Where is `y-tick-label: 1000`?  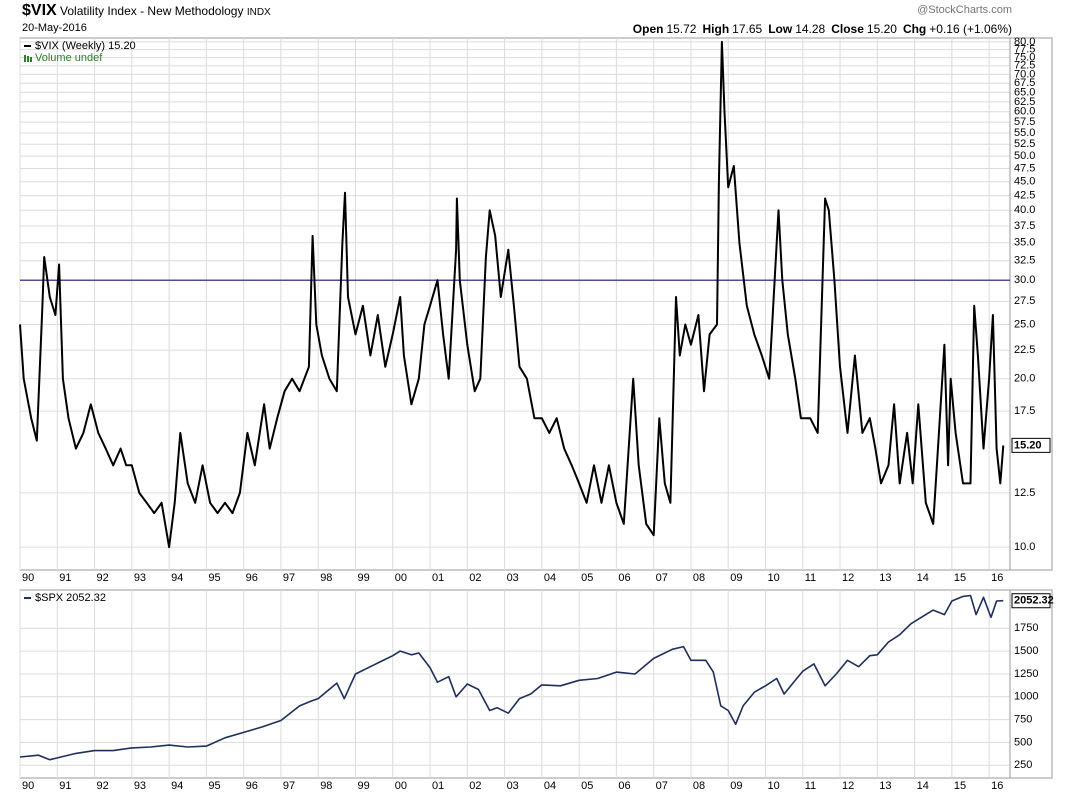
y-tick-label: 1000 is located at coordinates (1026, 697).